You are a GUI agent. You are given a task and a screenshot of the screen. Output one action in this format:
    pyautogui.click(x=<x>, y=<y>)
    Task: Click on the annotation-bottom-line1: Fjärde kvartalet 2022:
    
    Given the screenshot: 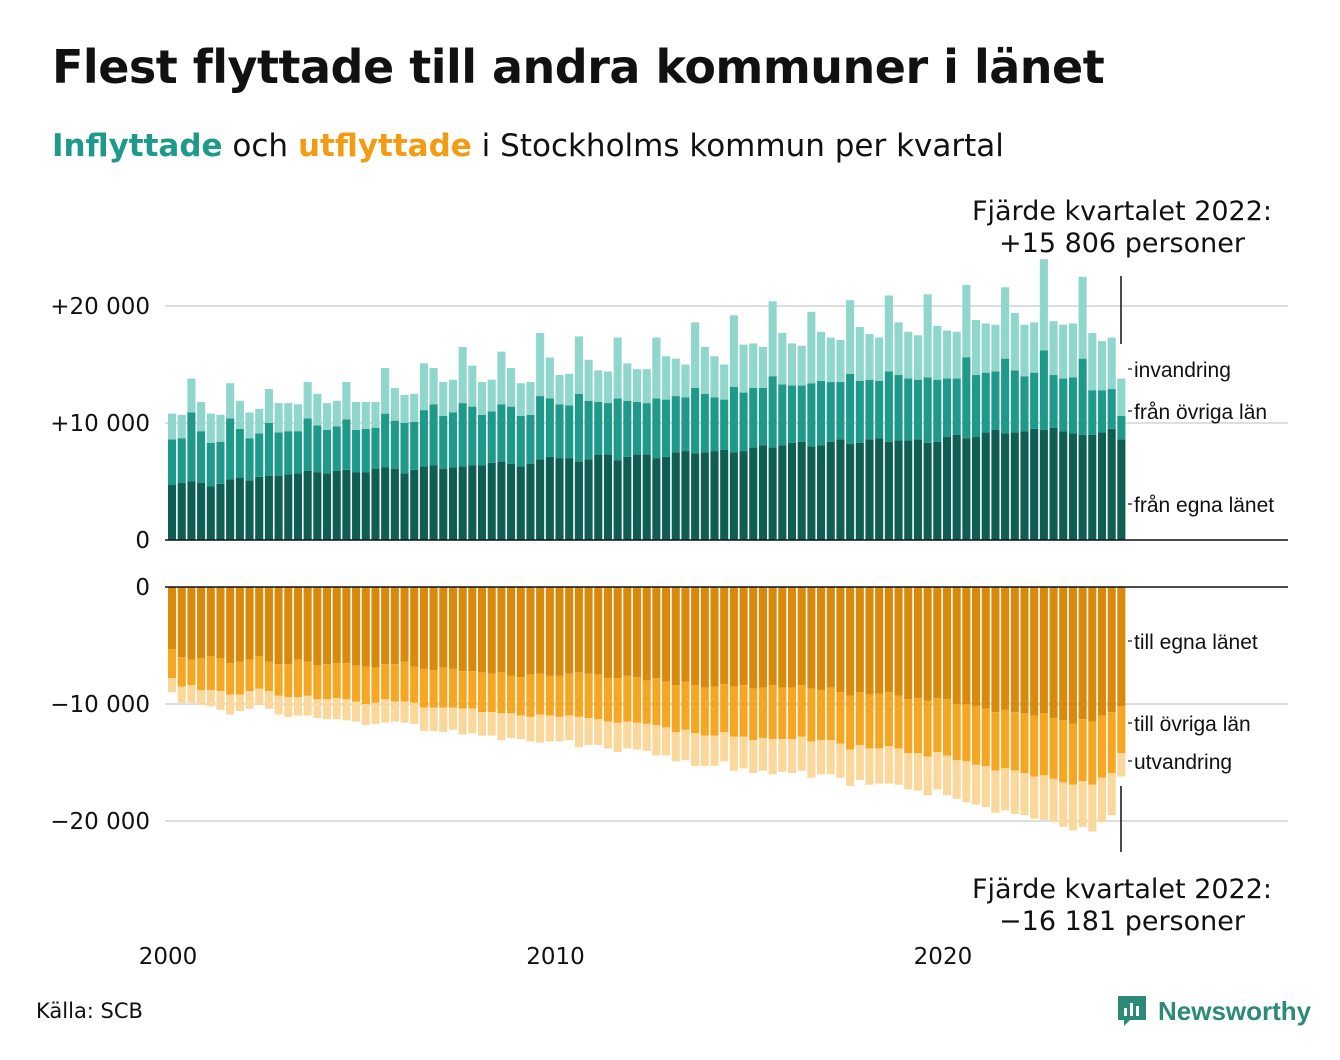 What is the action you would take?
    pyautogui.click(x=1122, y=889)
    